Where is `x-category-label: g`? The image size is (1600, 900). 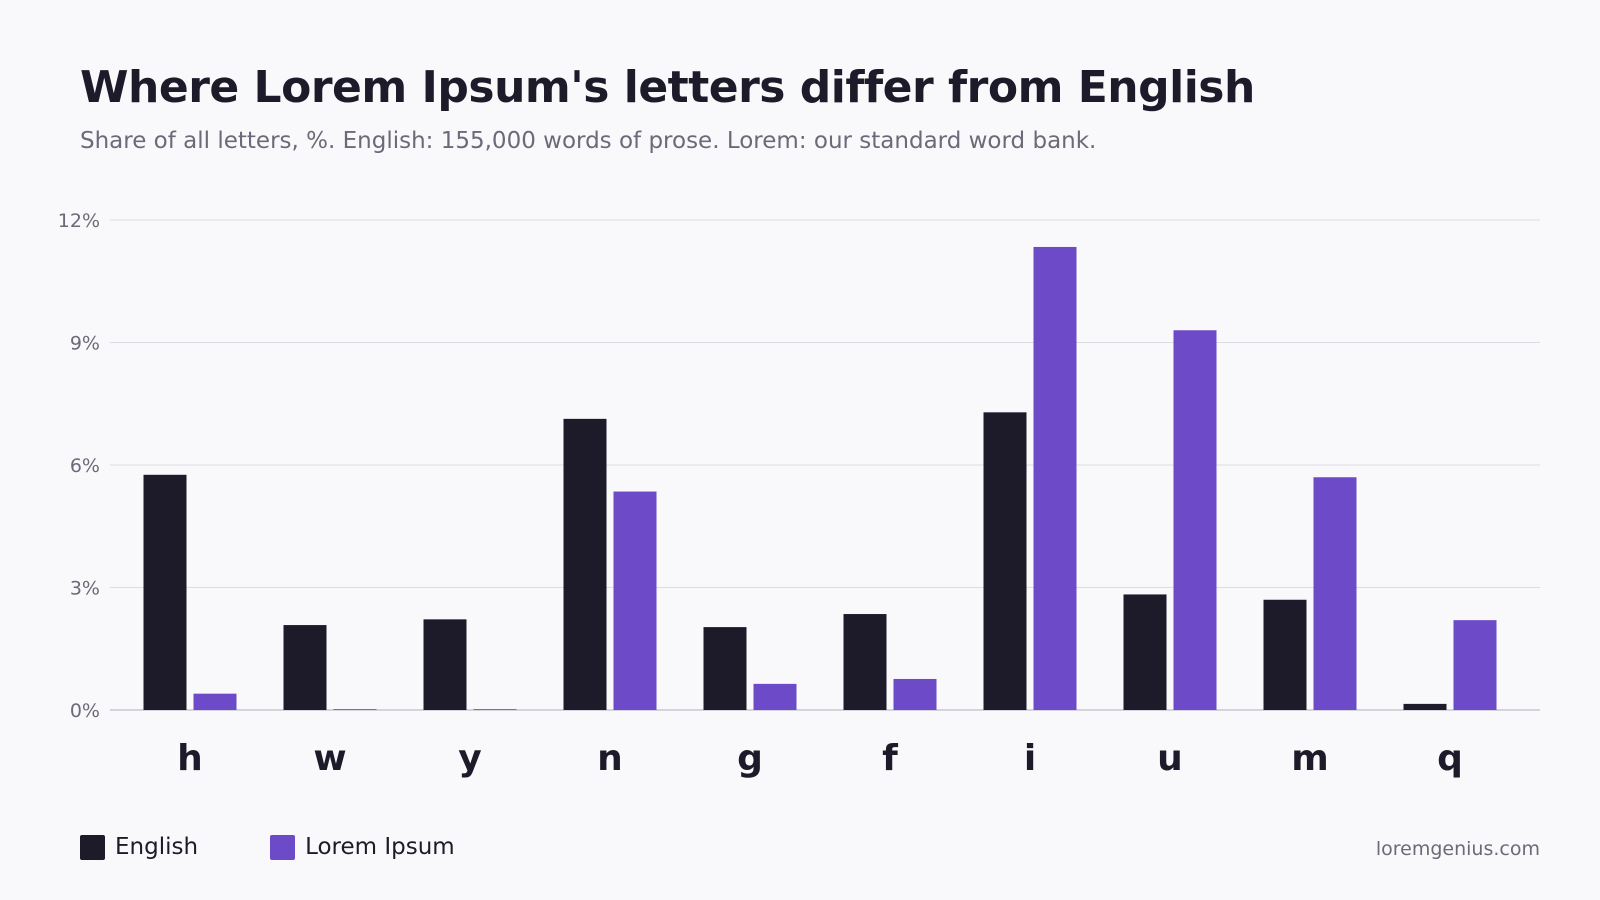
x-category-label: g is located at coordinates (750, 758).